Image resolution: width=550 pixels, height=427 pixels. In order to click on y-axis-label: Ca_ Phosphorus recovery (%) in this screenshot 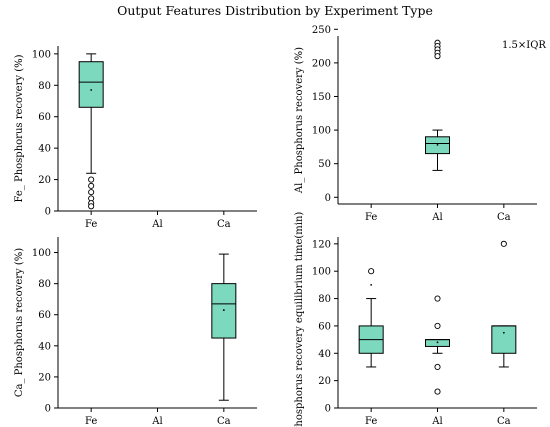, I will do `click(19, 322)`.